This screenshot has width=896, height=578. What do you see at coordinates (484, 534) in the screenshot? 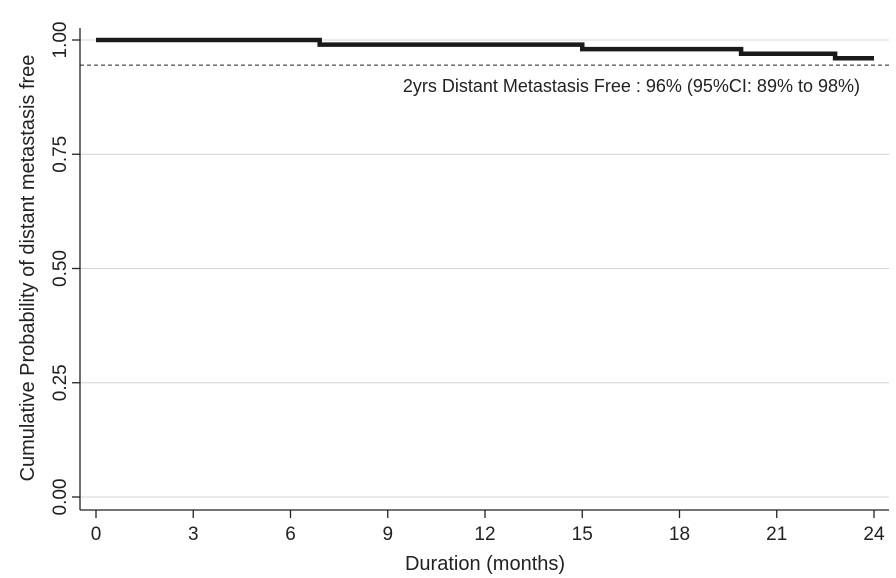
I see `x-tick-label: 12` at bounding box center [484, 534].